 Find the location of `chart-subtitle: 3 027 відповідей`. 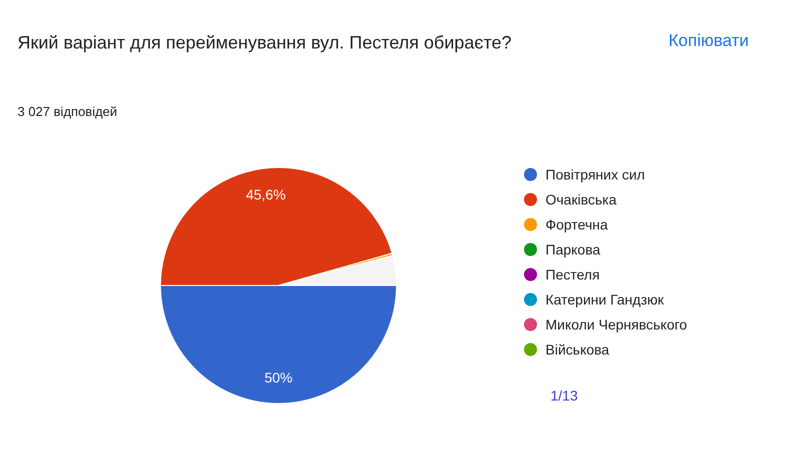

chart-subtitle: 3 027 відповідей is located at coordinates (68, 111).